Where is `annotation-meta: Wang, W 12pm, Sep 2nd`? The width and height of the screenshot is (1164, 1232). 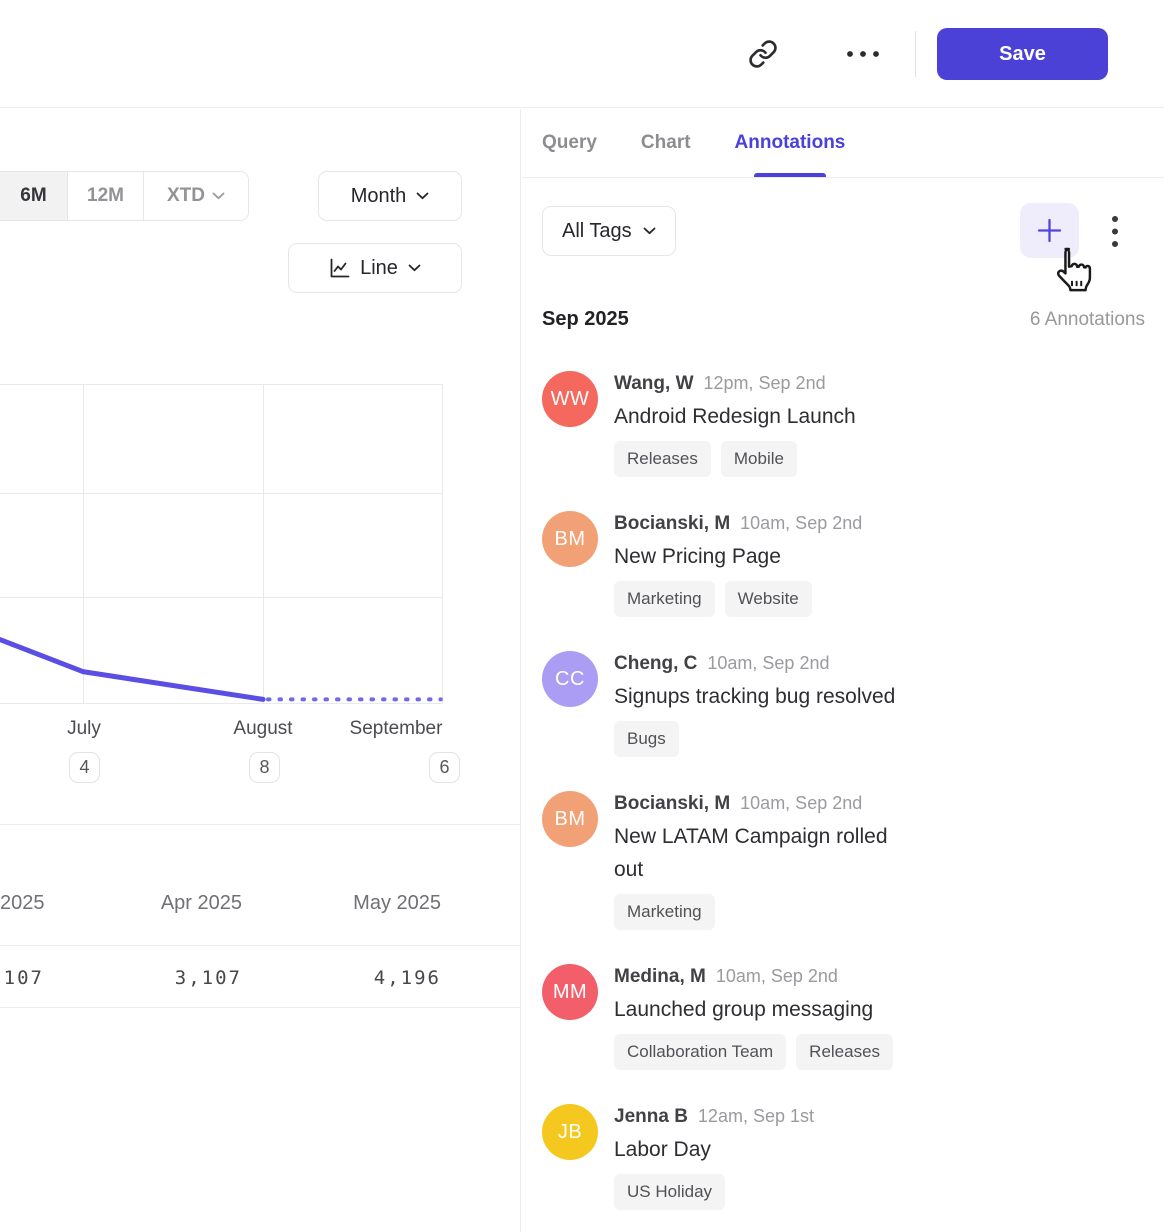
annotation-meta: Wang, W 12pm, Sep 2nd is located at coordinates (735, 383).